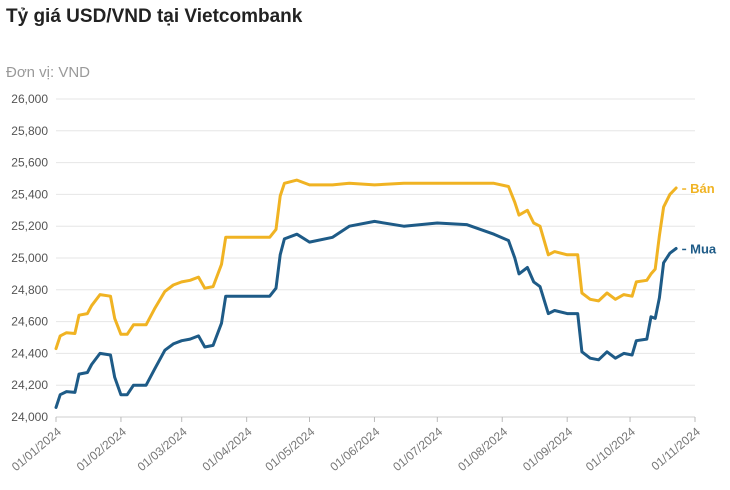 Image resolution: width=730 pixels, height=490 pixels. Describe the element at coordinates (36, 449) in the screenshot. I see `x-tick-label: 01/01/2024` at that location.